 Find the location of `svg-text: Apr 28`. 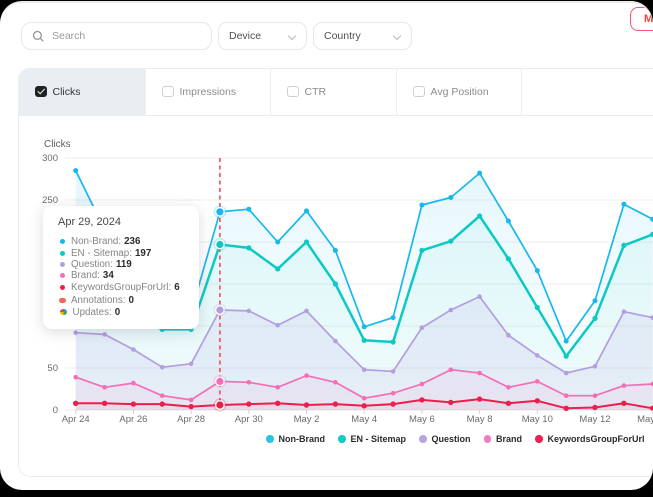

svg-text: Apr 28 is located at coordinates (191, 419).